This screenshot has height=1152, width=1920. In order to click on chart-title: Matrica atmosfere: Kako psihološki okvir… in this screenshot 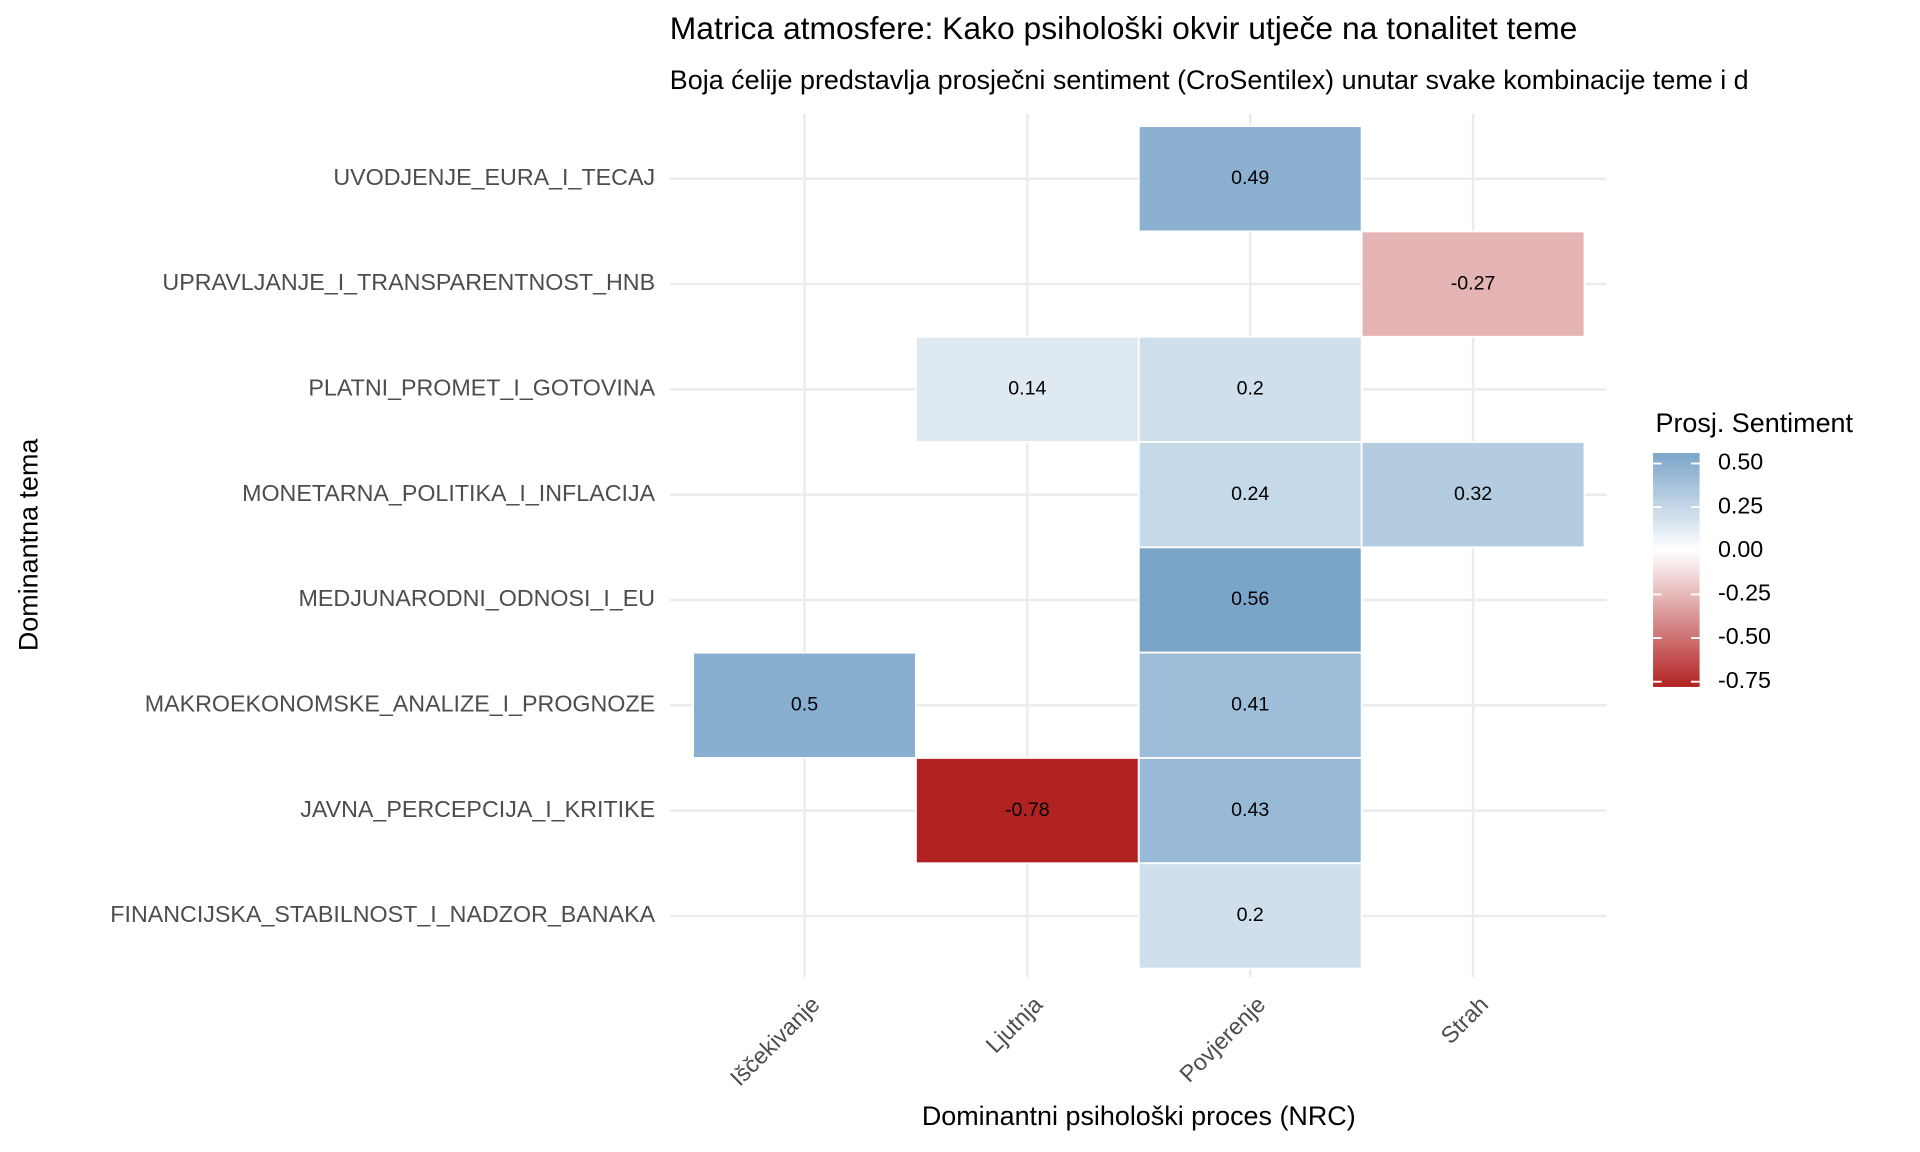, I will do `click(1124, 28)`.